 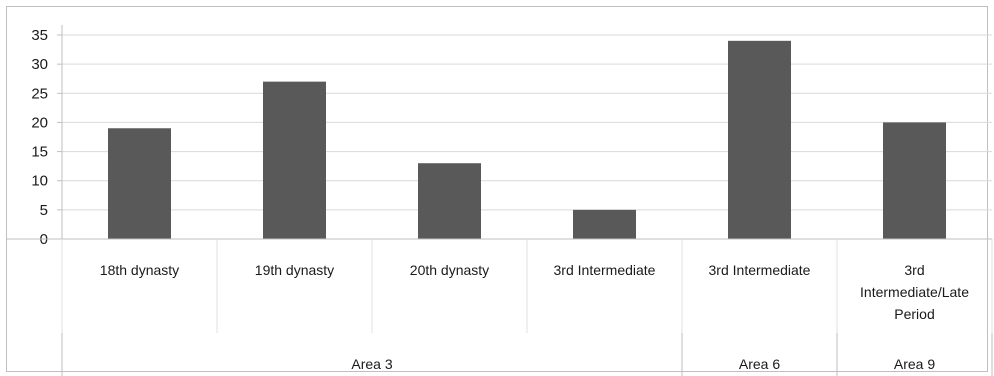 I want to click on y-tick-label: 20, so click(x=39, y=122).